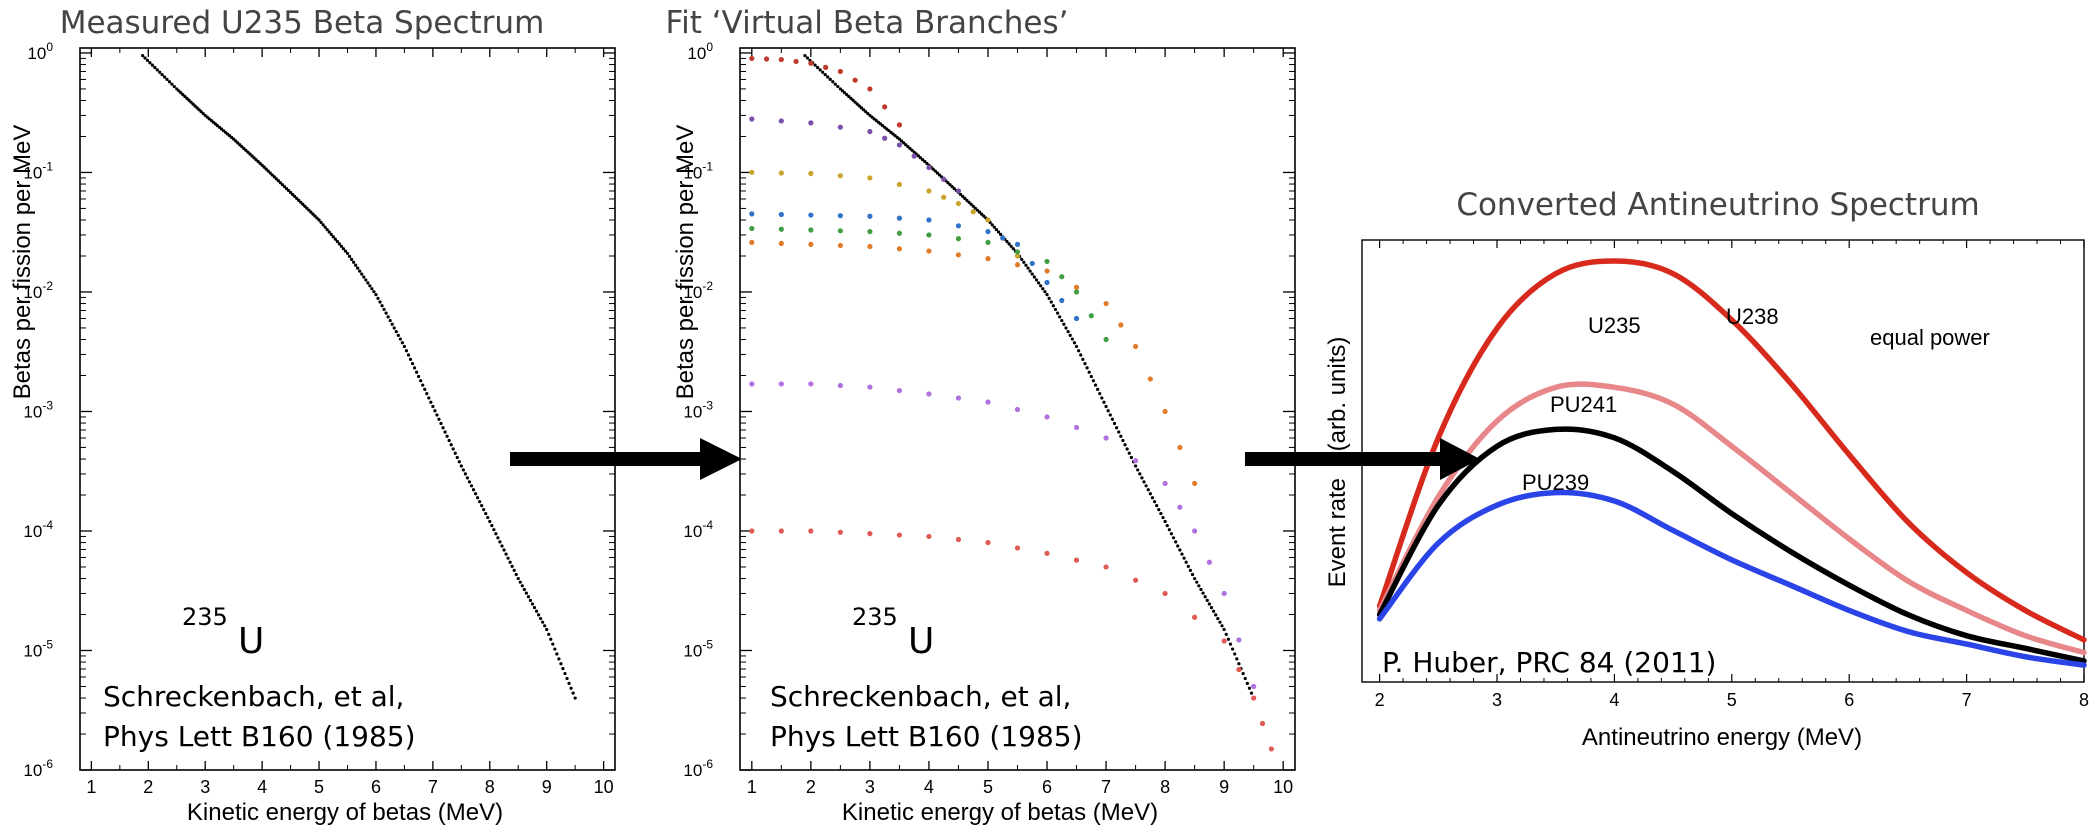  Describe the element at coordinates (929, 235) in the screenshot. I see `panel2-series-5-point` at that location.